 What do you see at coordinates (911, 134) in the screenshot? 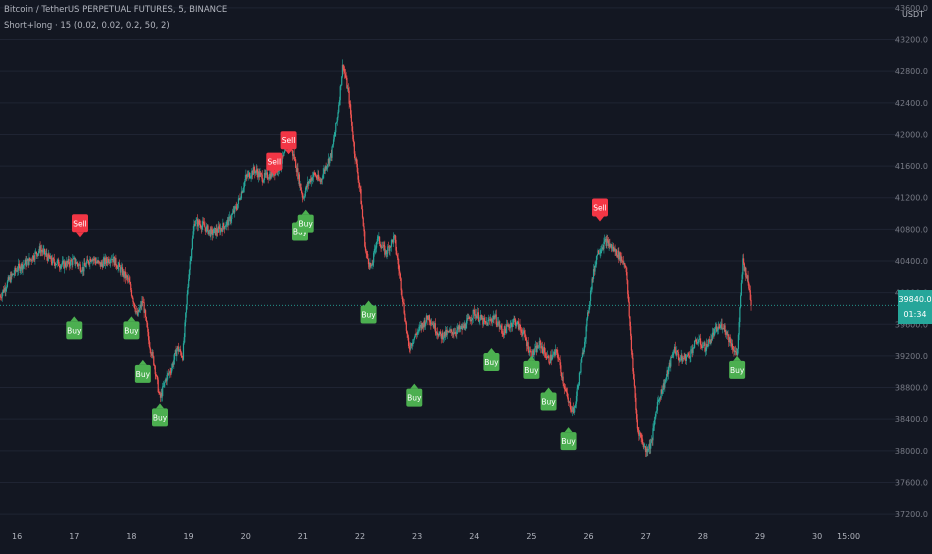
I see `y-tick-label: 42000.0` at bounding box center [911, 134].